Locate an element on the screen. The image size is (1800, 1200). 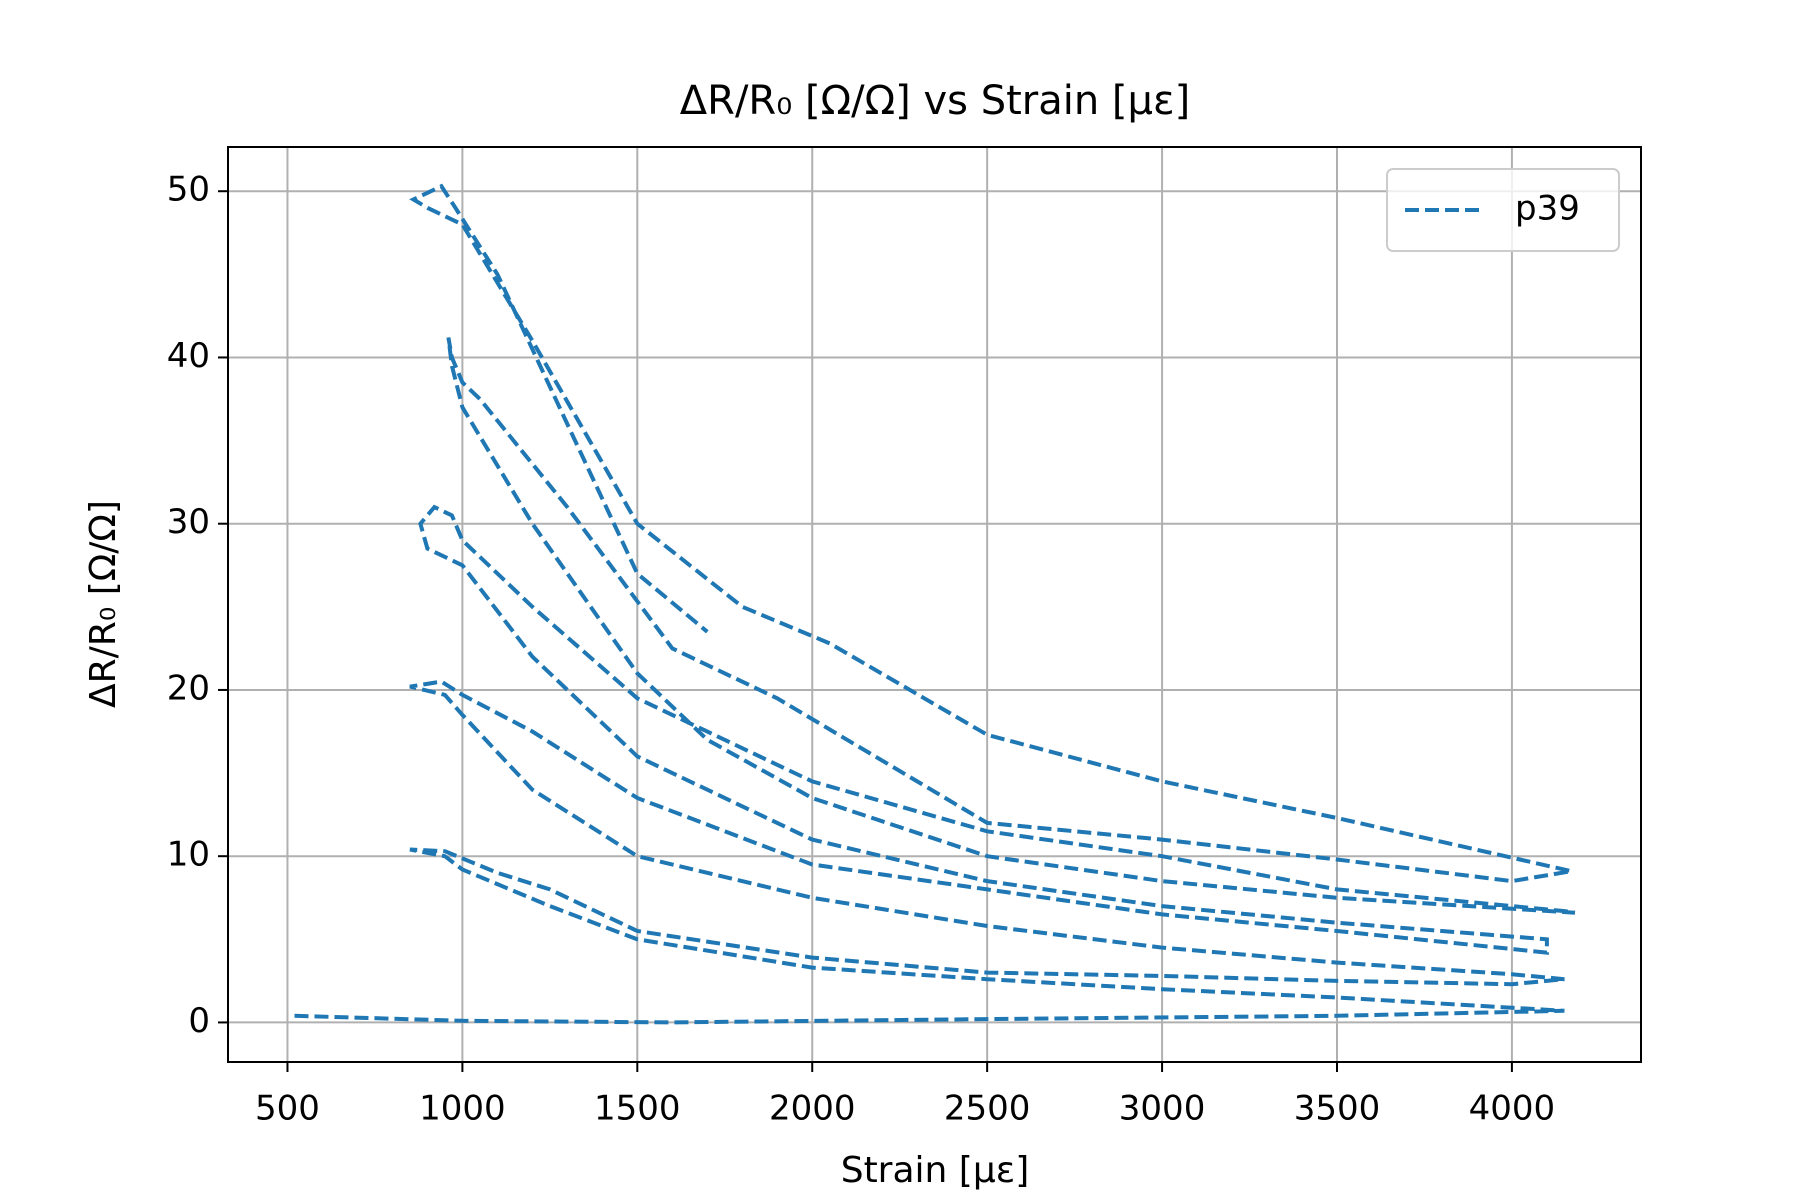
x-tick-label: 2500 is located at coordinates (987, 1109).